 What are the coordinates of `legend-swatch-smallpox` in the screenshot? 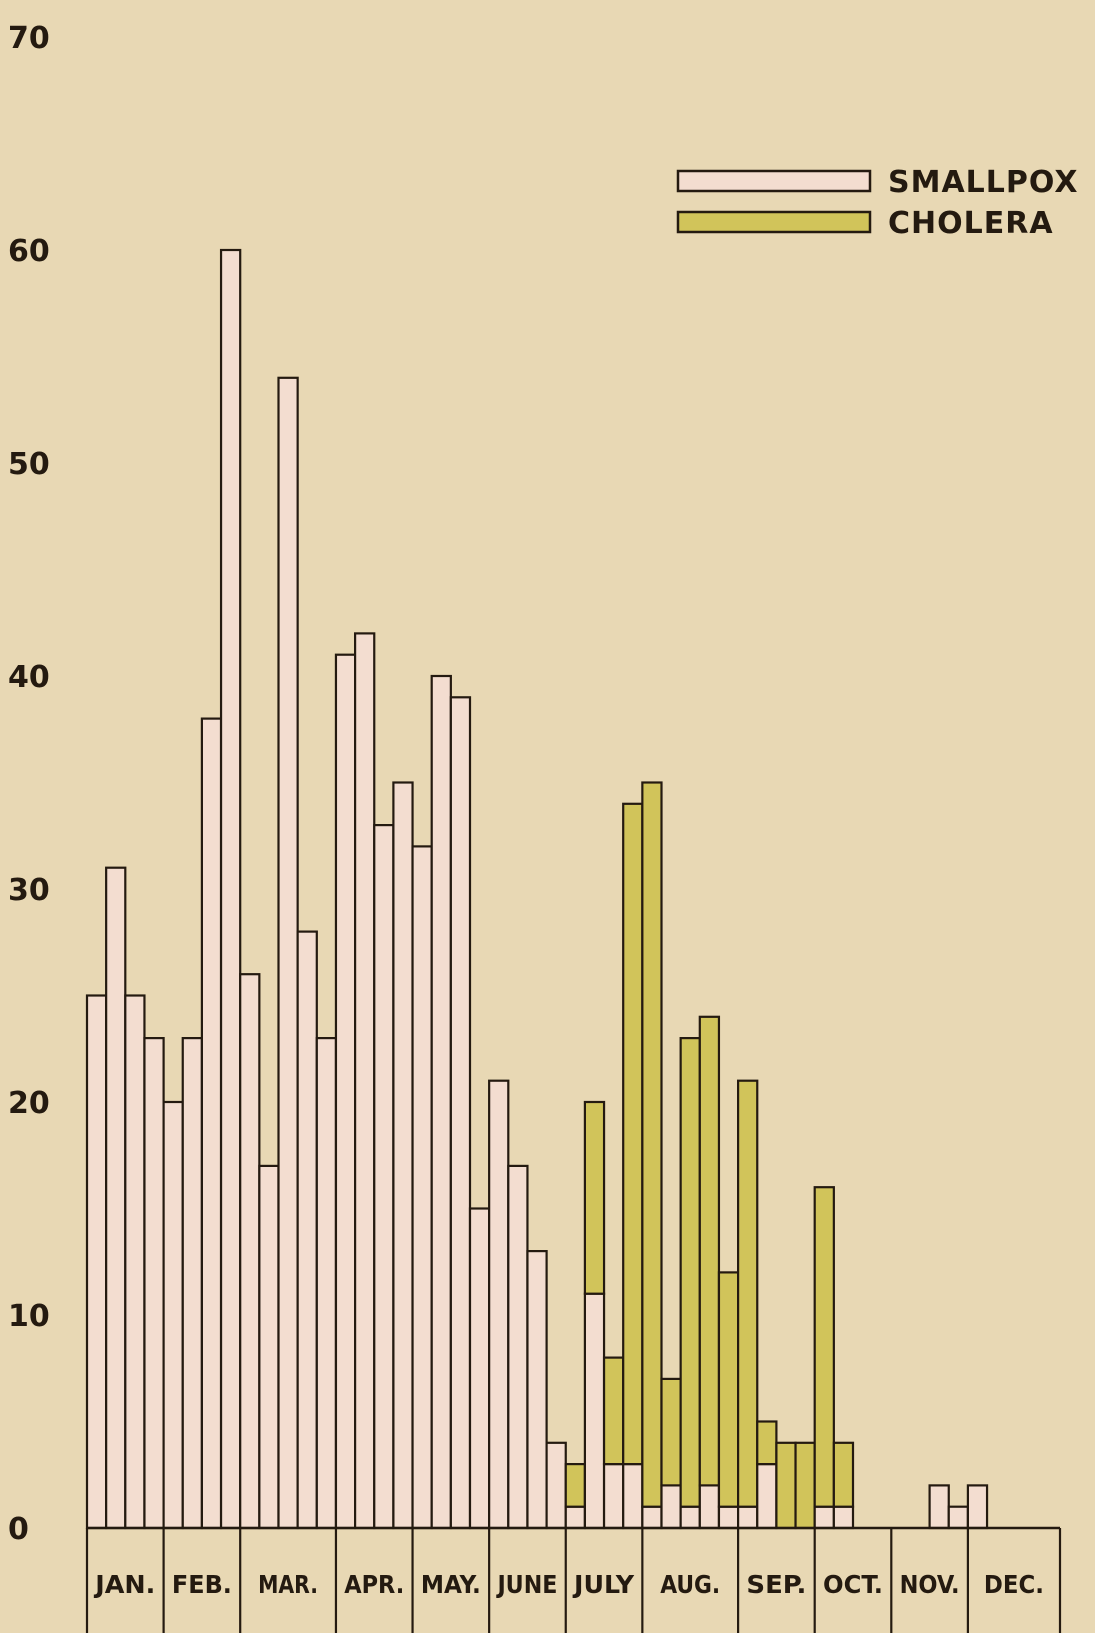 It's located at (774, 181).